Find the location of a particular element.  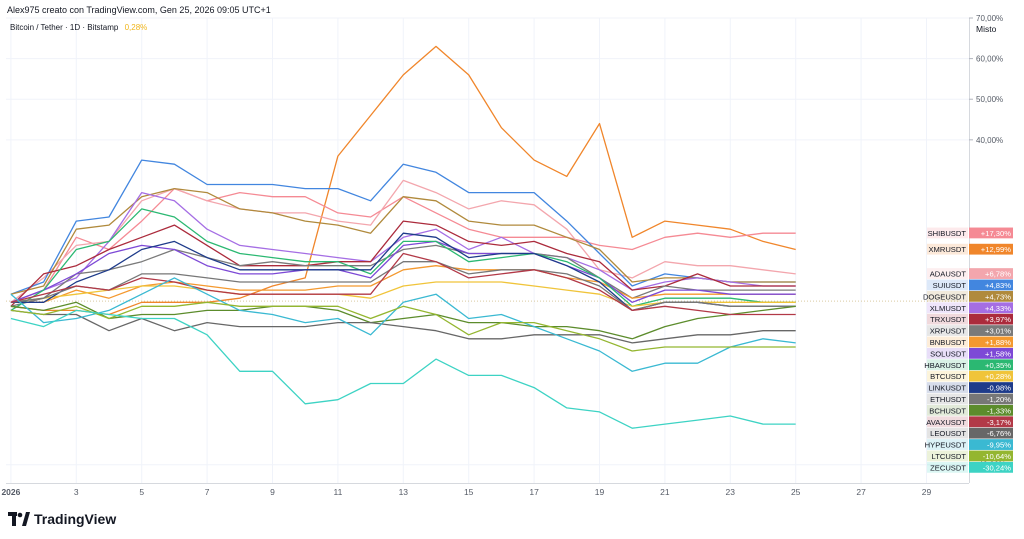

x-tick-label: 11 is located at coordinates (337, 492).